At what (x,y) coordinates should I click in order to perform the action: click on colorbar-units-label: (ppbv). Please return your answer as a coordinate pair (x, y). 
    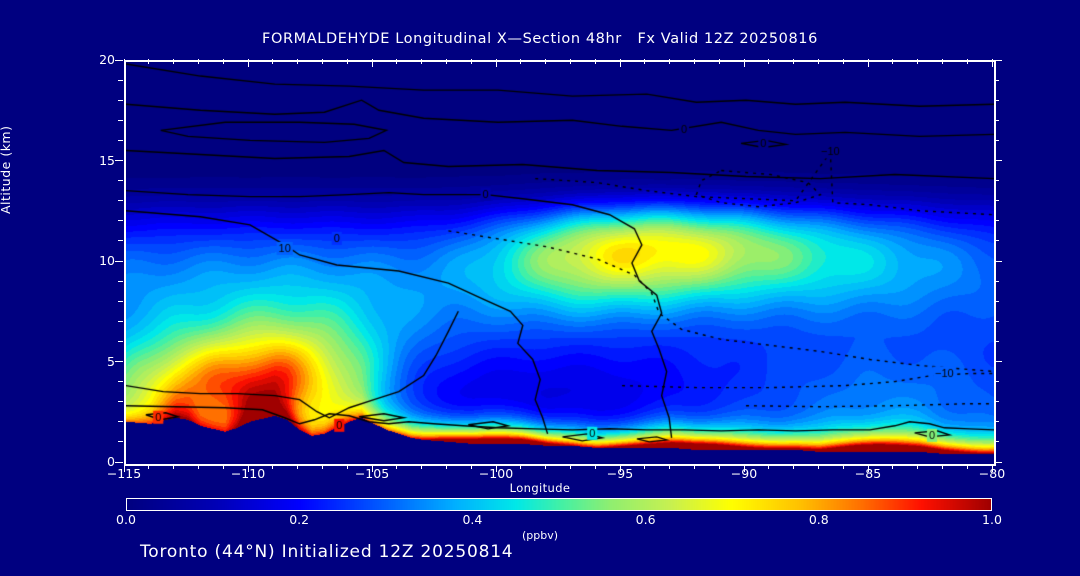
    Looking at the image, I should click on (540, 535).